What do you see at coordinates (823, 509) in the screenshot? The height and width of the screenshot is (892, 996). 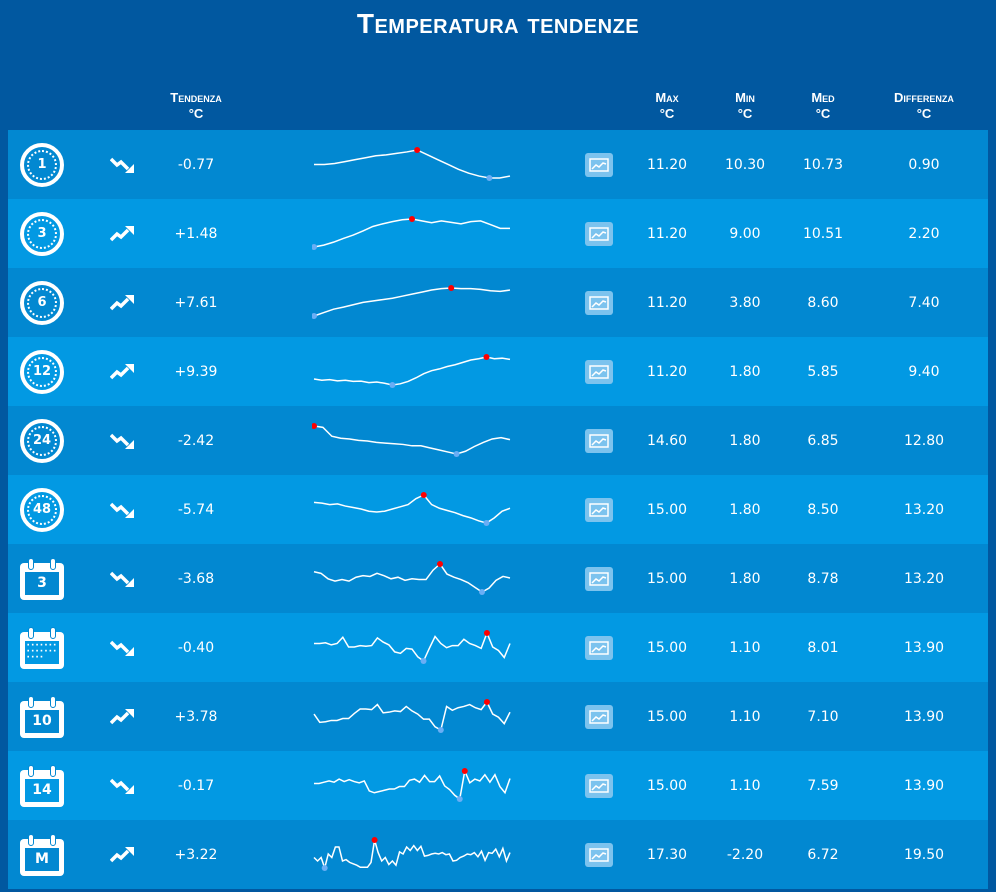 I see `med-value: 8.50` at bounding box center [823, 509].